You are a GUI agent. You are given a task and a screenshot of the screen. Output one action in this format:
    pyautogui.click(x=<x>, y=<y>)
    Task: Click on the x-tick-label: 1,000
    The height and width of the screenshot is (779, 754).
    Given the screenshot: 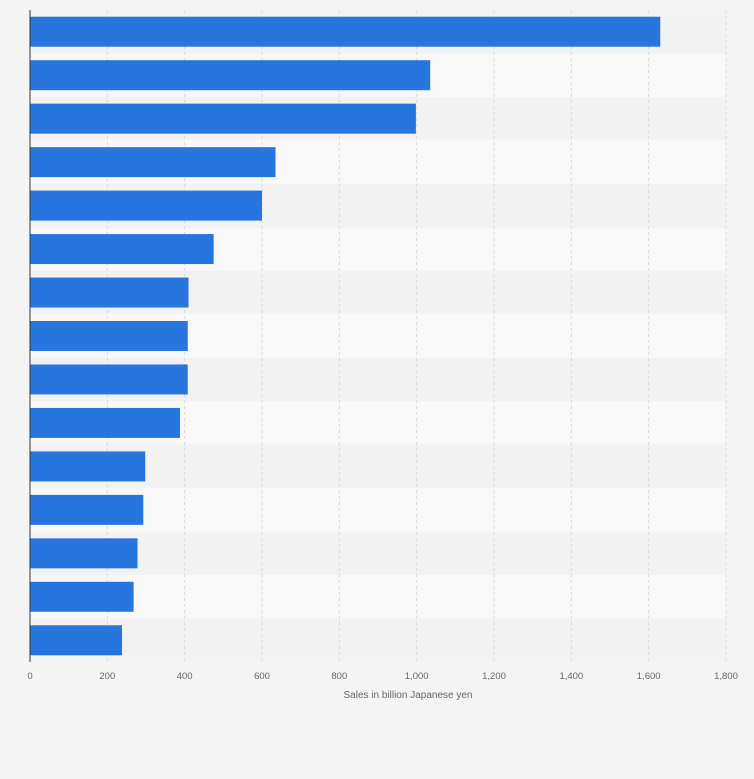 What is the action you would take?
    pyautogui.click(x=417, y=676)
    